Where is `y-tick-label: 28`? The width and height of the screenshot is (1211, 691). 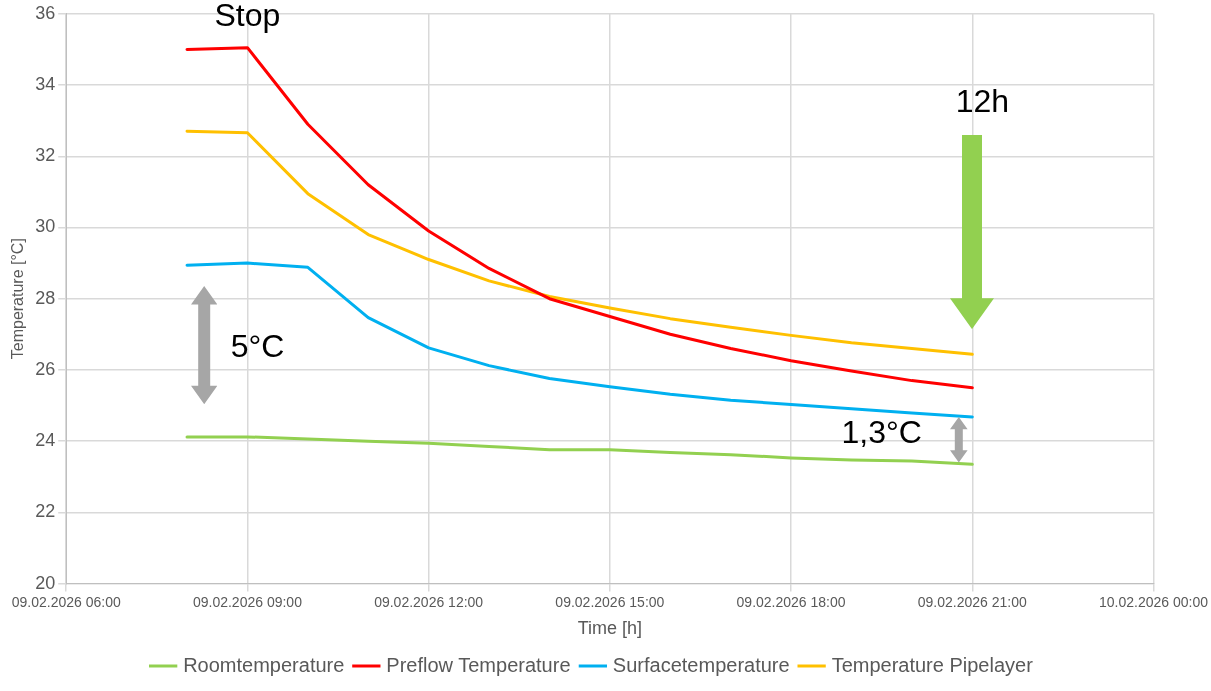 y-tick-label: 28 is located at coordinates (45, 297).